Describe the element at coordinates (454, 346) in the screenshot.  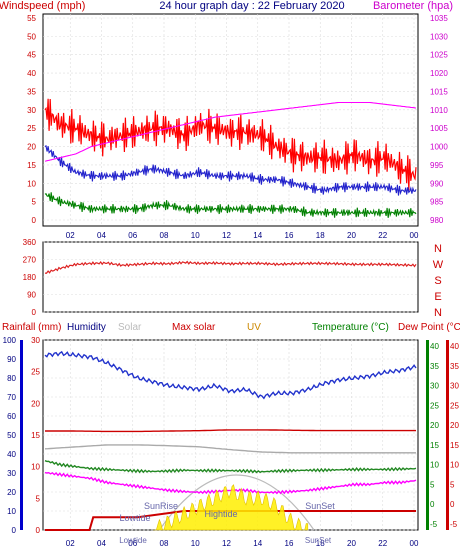
I see `dewpoint-tick-label: 40` at that location.